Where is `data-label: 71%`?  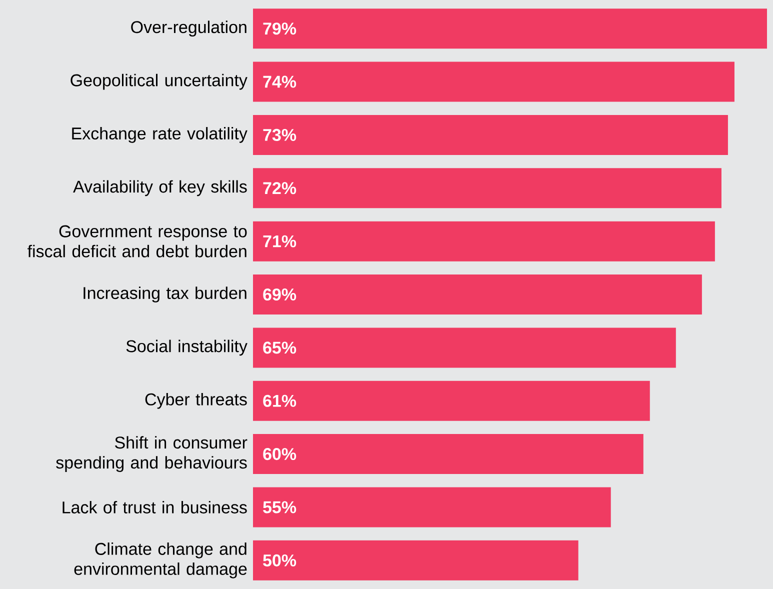
data-label: 71% is located at coordinates (279, 241).